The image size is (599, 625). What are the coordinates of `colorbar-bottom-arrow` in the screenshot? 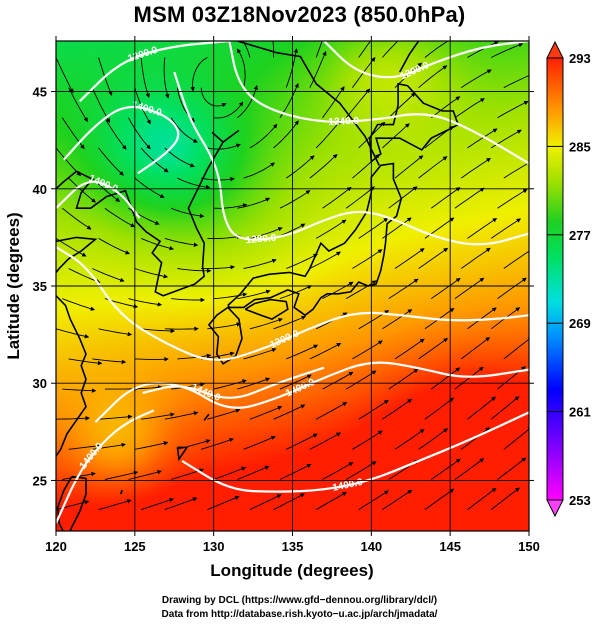 It's located at (555, 508).